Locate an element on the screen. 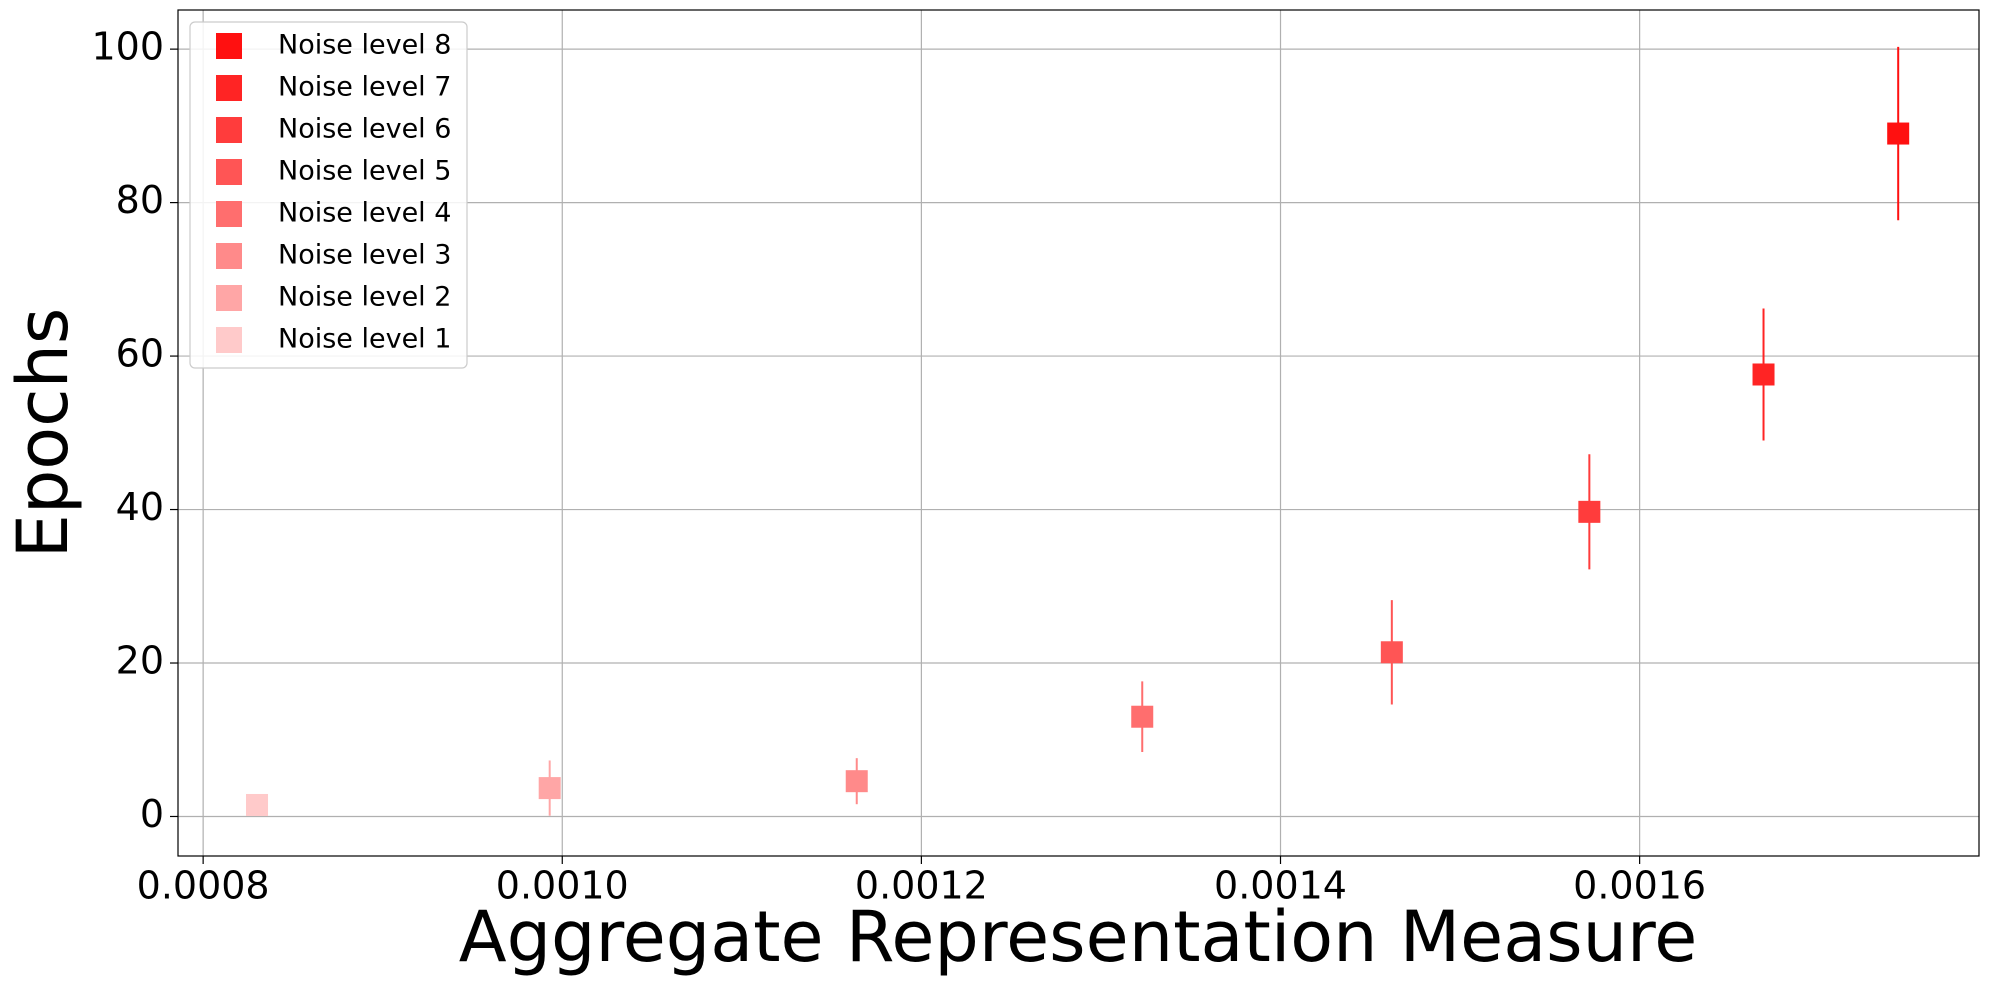  legend-label: Noise level 7 is located at coordinates (364, 87).